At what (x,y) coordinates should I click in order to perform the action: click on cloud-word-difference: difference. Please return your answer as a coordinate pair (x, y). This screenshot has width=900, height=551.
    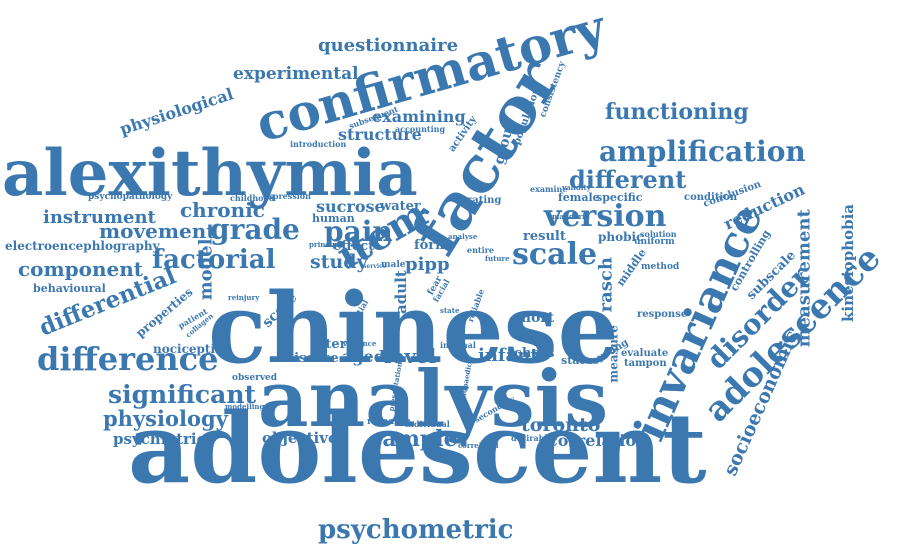
    Looking at the image, I should click on (128, 359).